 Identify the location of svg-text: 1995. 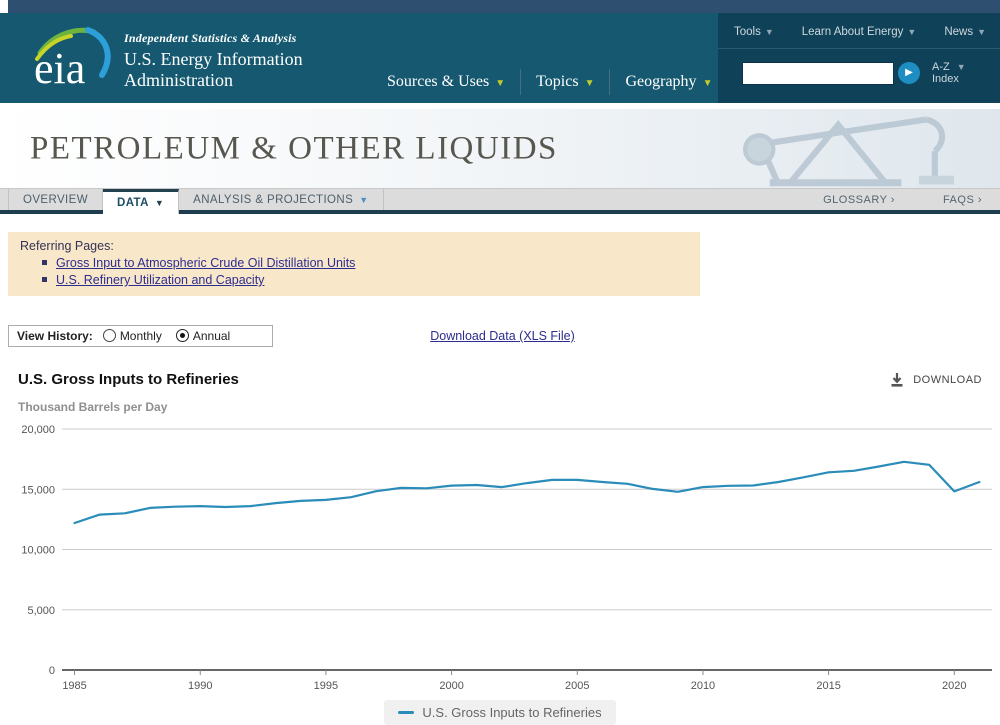
(326, 686).